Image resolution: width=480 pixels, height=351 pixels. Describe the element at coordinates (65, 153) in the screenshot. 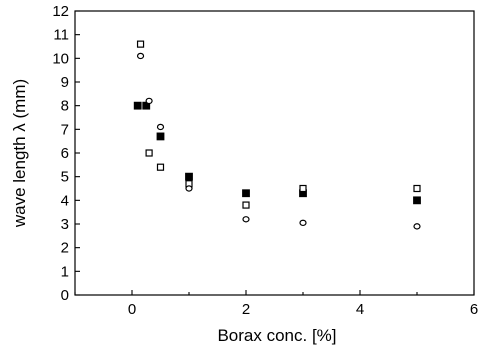

I see `y-tick-label: 6` at that location.